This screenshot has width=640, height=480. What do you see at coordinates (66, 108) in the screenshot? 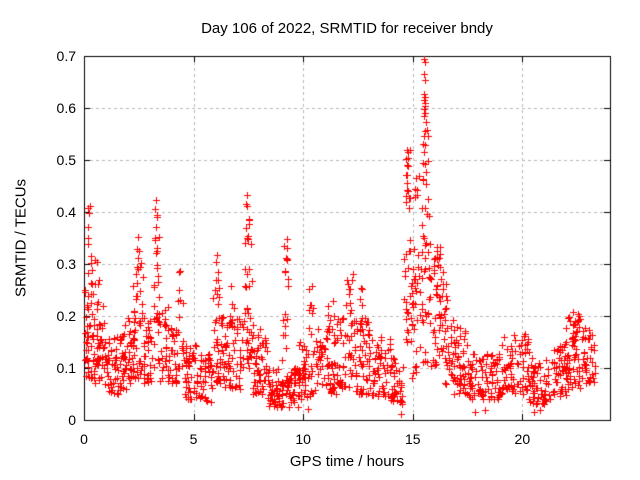
I see `y-tick-label: 0.6` at bounding box center [66, 108].